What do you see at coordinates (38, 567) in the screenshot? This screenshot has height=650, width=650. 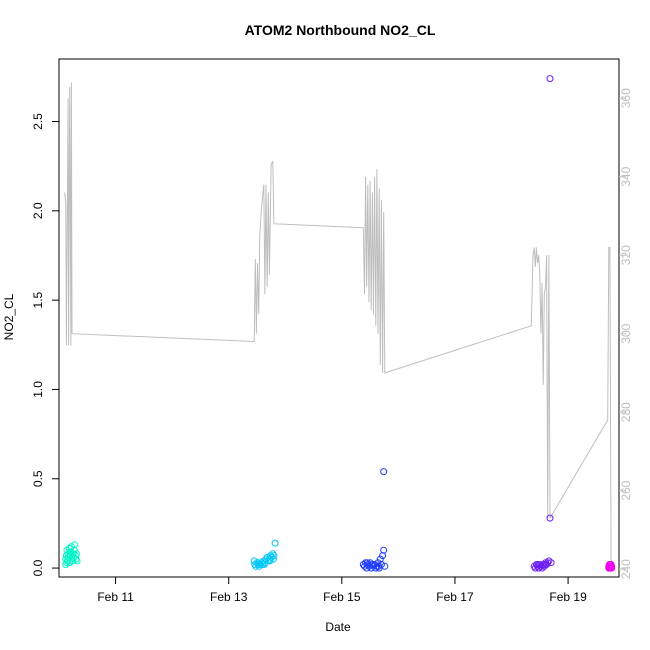 I see `y-tick-label: 0.0` at bounding box center [38, 567].